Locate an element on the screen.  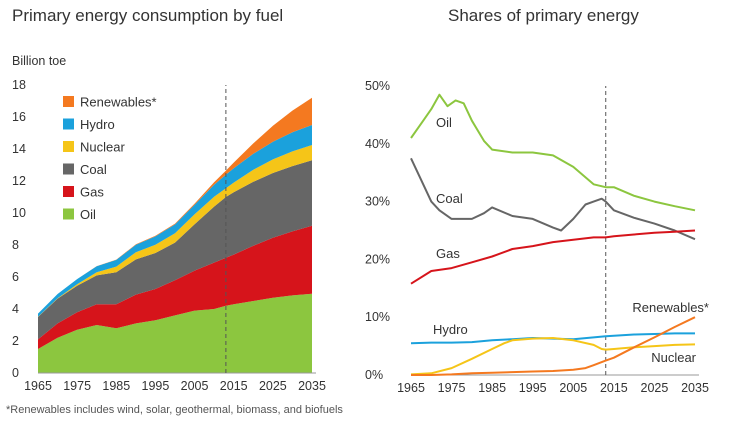
series-label-oil: Oil is located at coordinates (444, 122).